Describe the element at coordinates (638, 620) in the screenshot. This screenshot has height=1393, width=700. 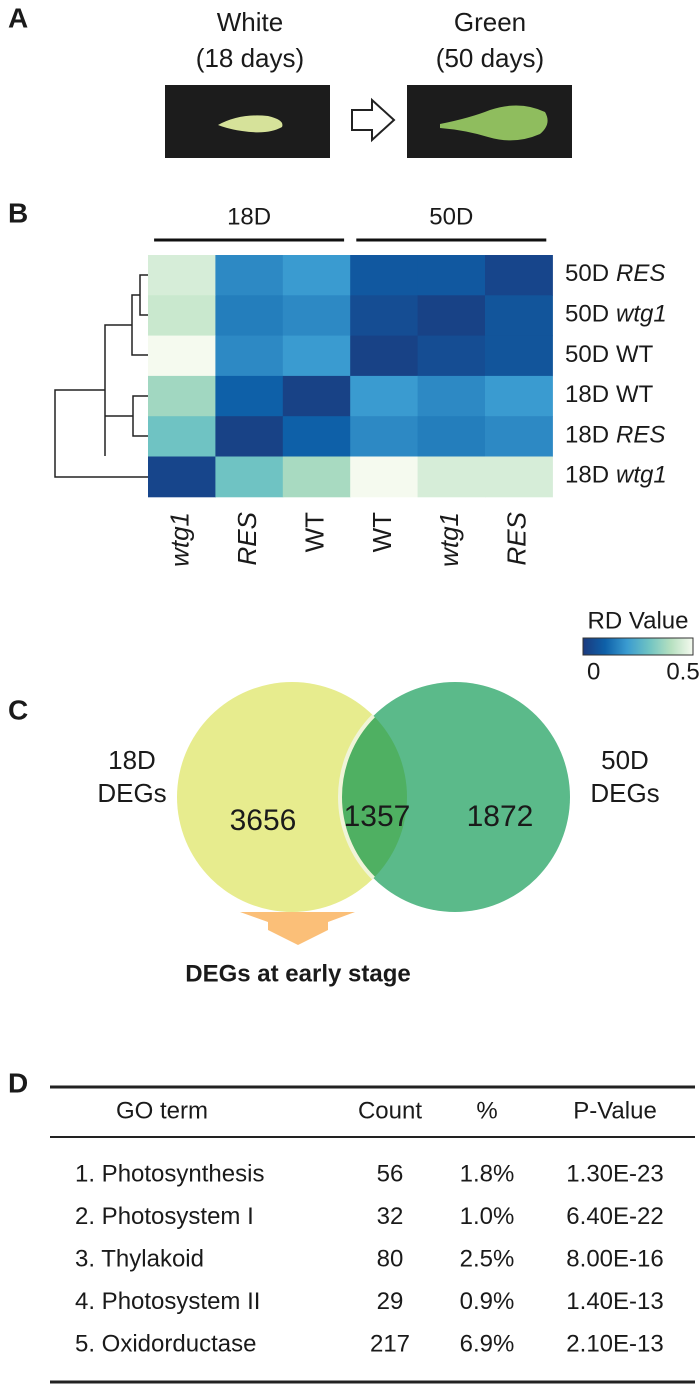
I see `colorbar-label: RD Value` at that location.